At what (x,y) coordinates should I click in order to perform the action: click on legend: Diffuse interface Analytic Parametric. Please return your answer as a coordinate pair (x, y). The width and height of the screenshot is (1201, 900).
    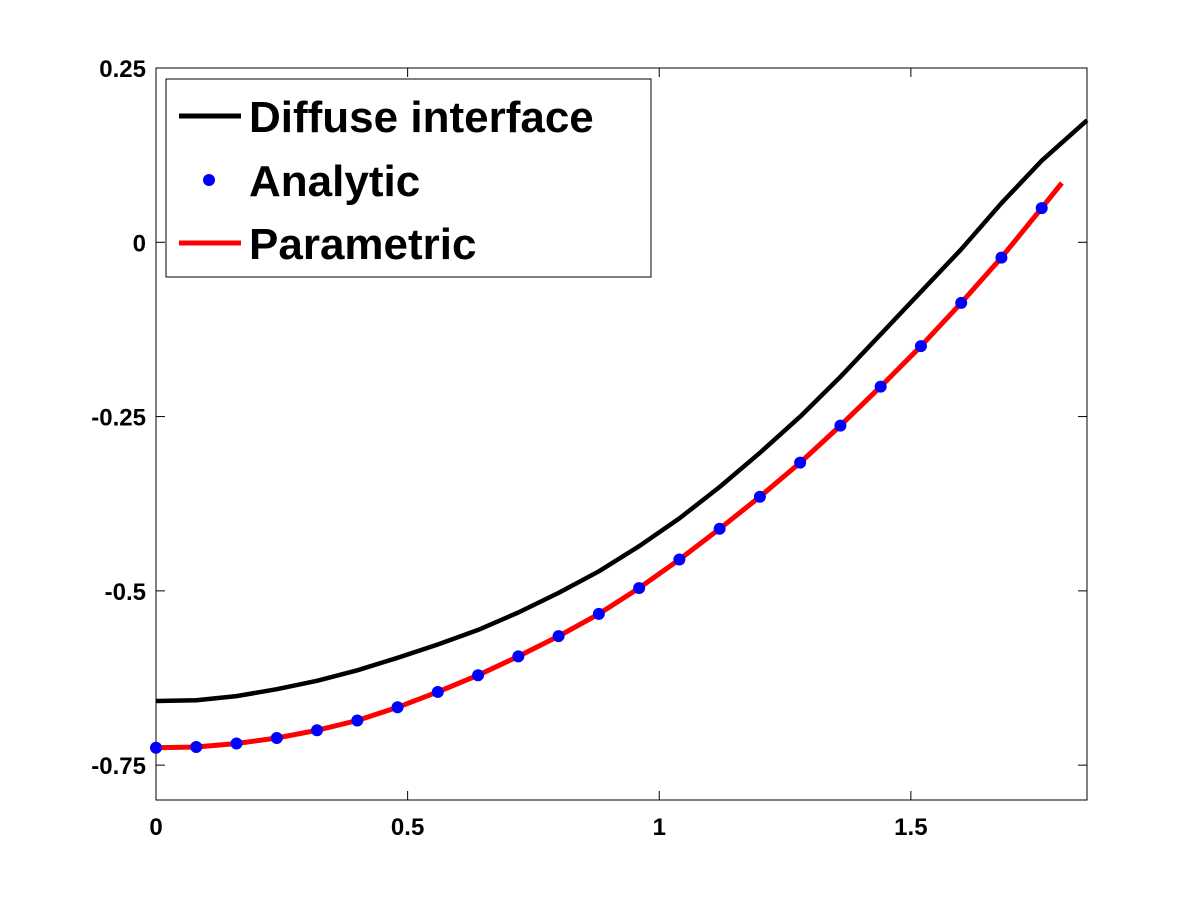
    Looking at the image, I should click on (408, 178).